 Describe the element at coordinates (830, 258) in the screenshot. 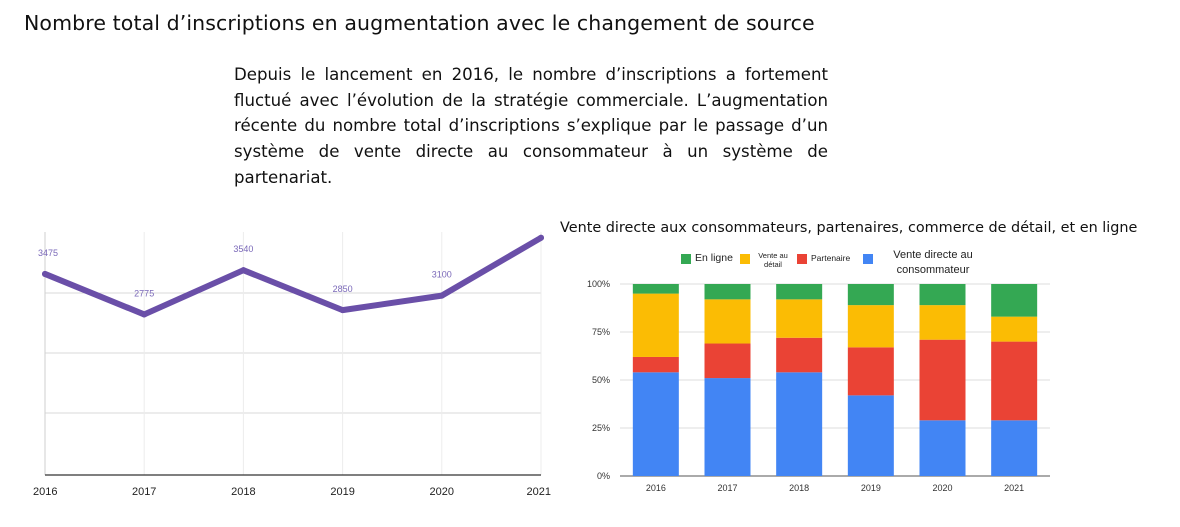

I see `legend-label: Partenaire` at that location.